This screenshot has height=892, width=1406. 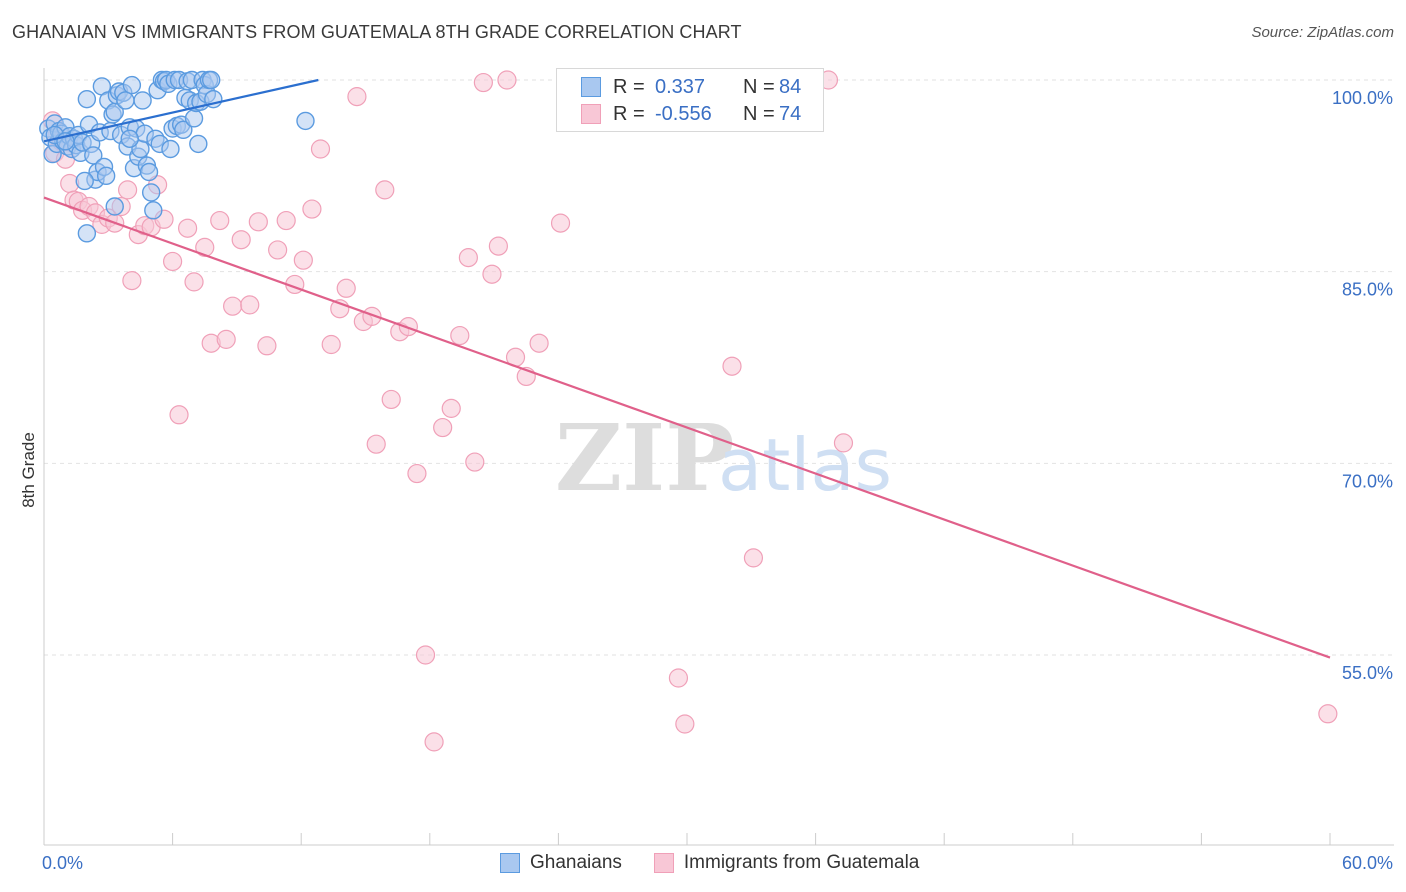 What do you see at coordinates (1362, 98) in the screenshot?
I see `y-tick-label-0: 100.0%` at bounding box center [1362, 98].